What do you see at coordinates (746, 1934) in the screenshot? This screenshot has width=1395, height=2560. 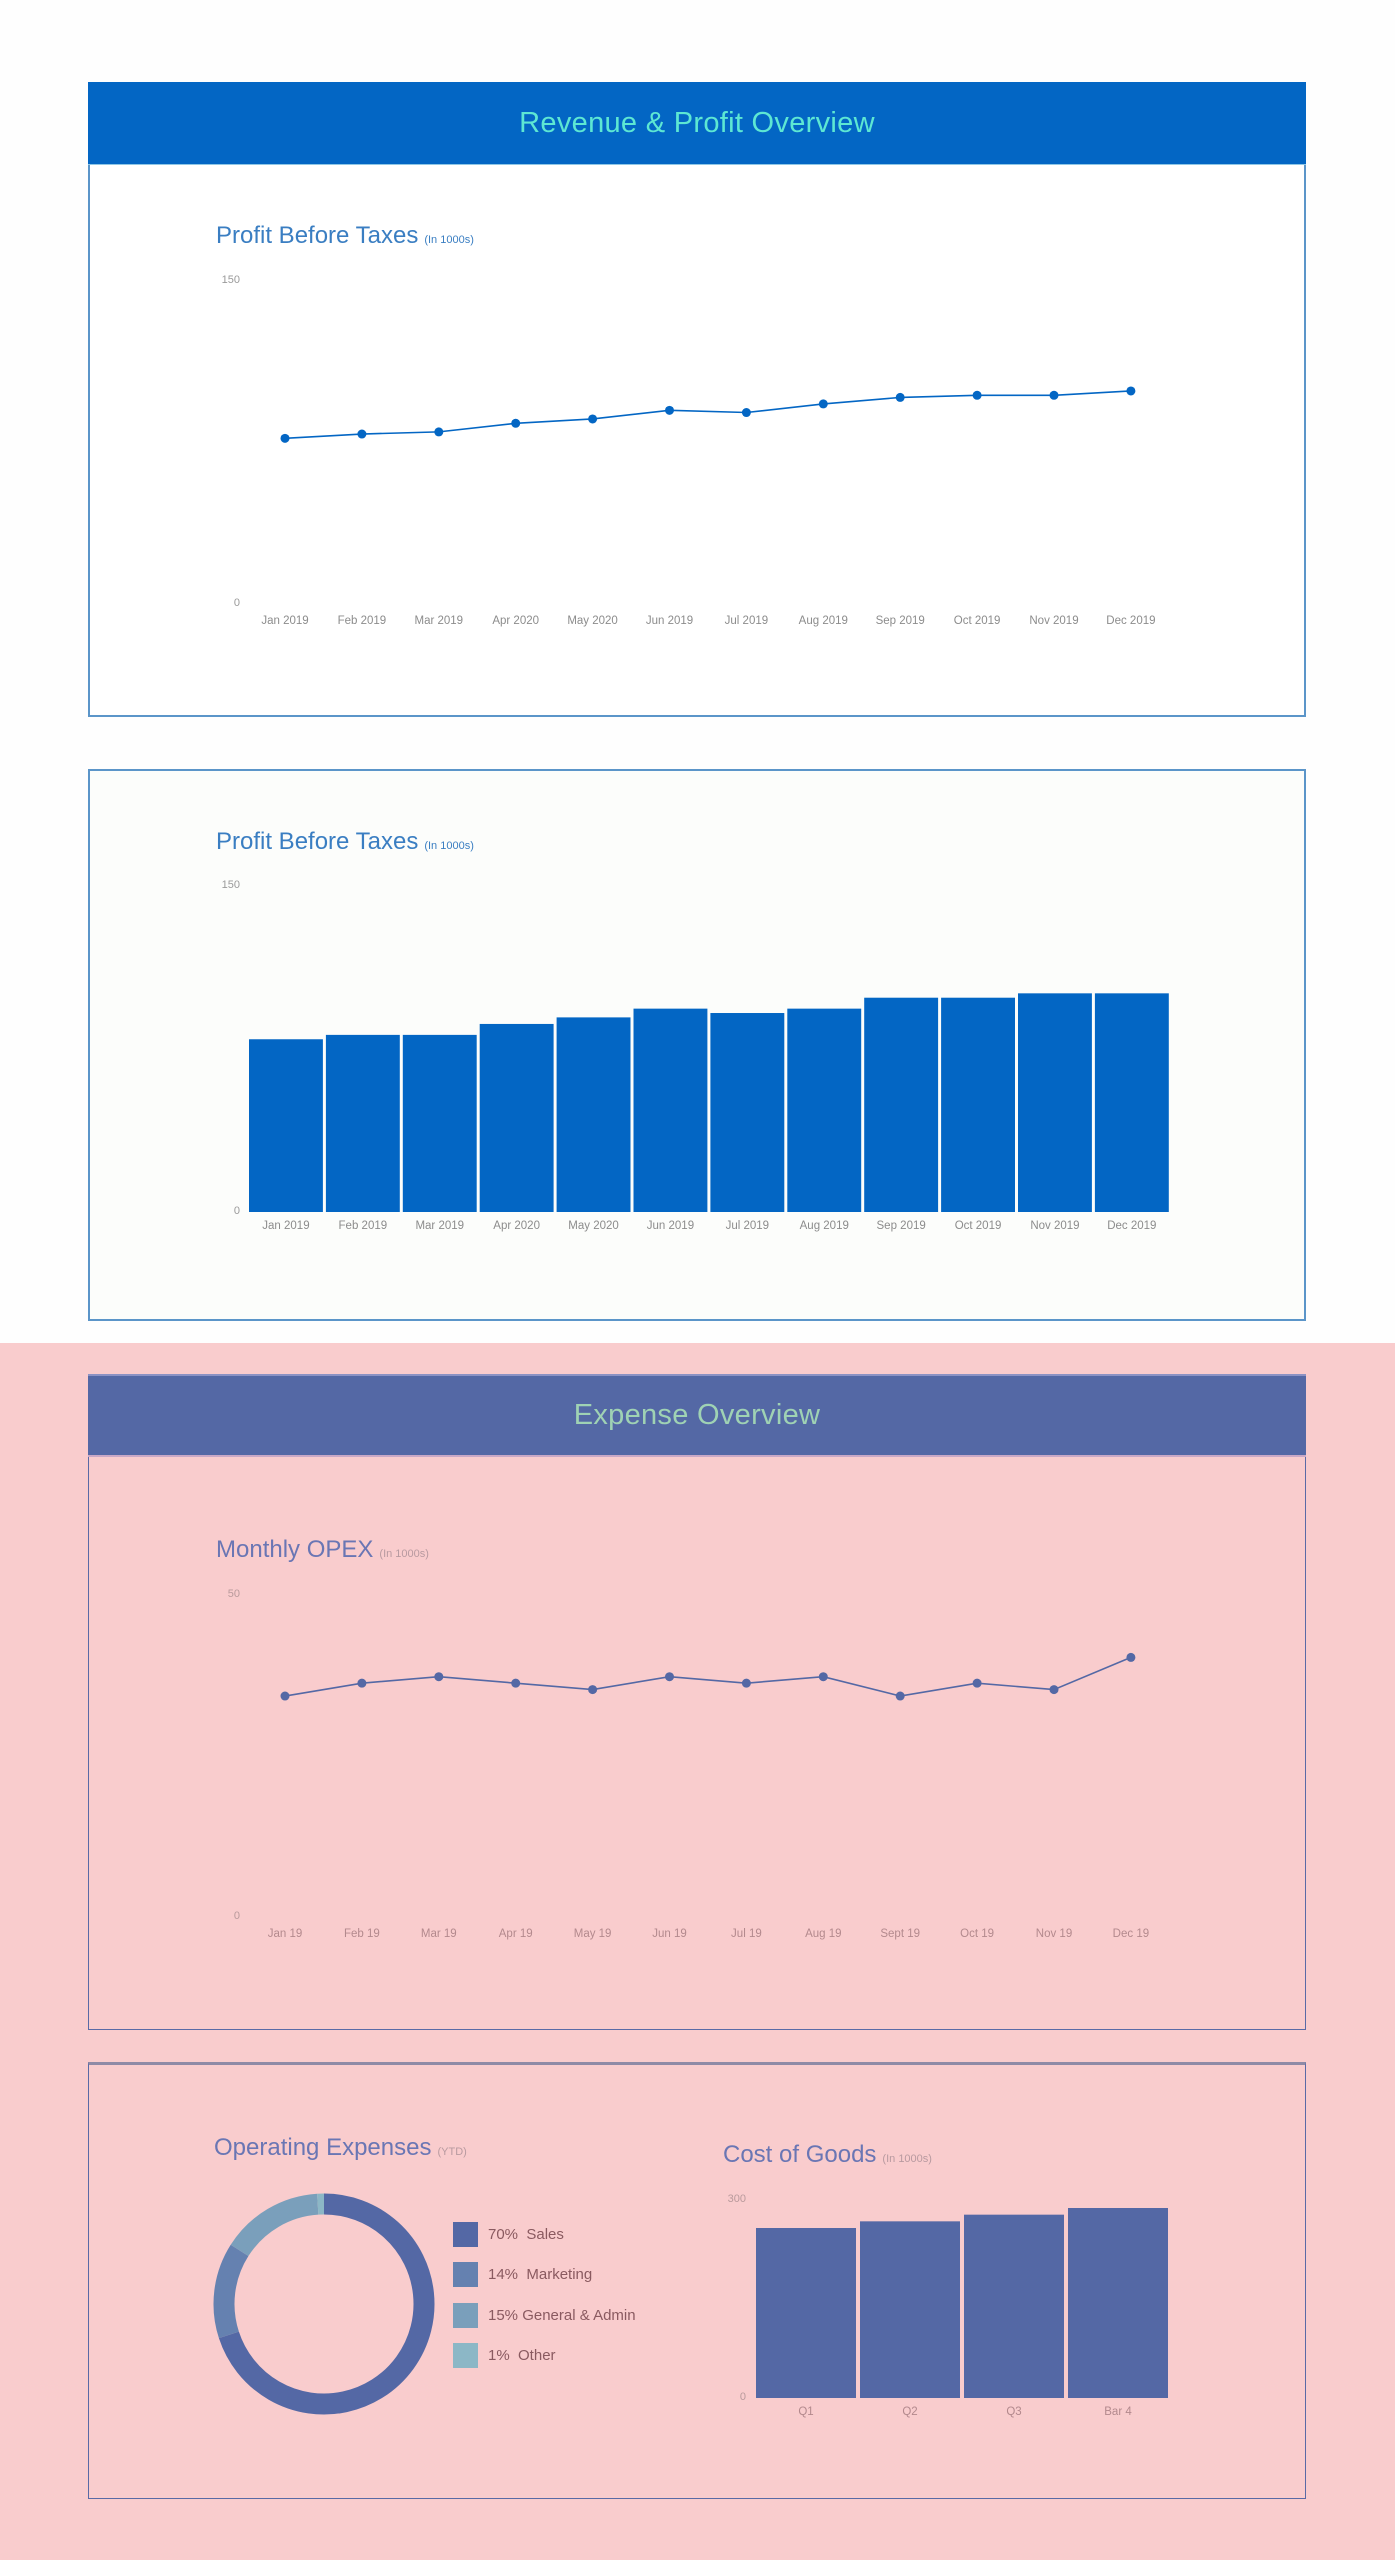 I see `x-axis-label: Jul 19` at bounding box center [746, 1934].